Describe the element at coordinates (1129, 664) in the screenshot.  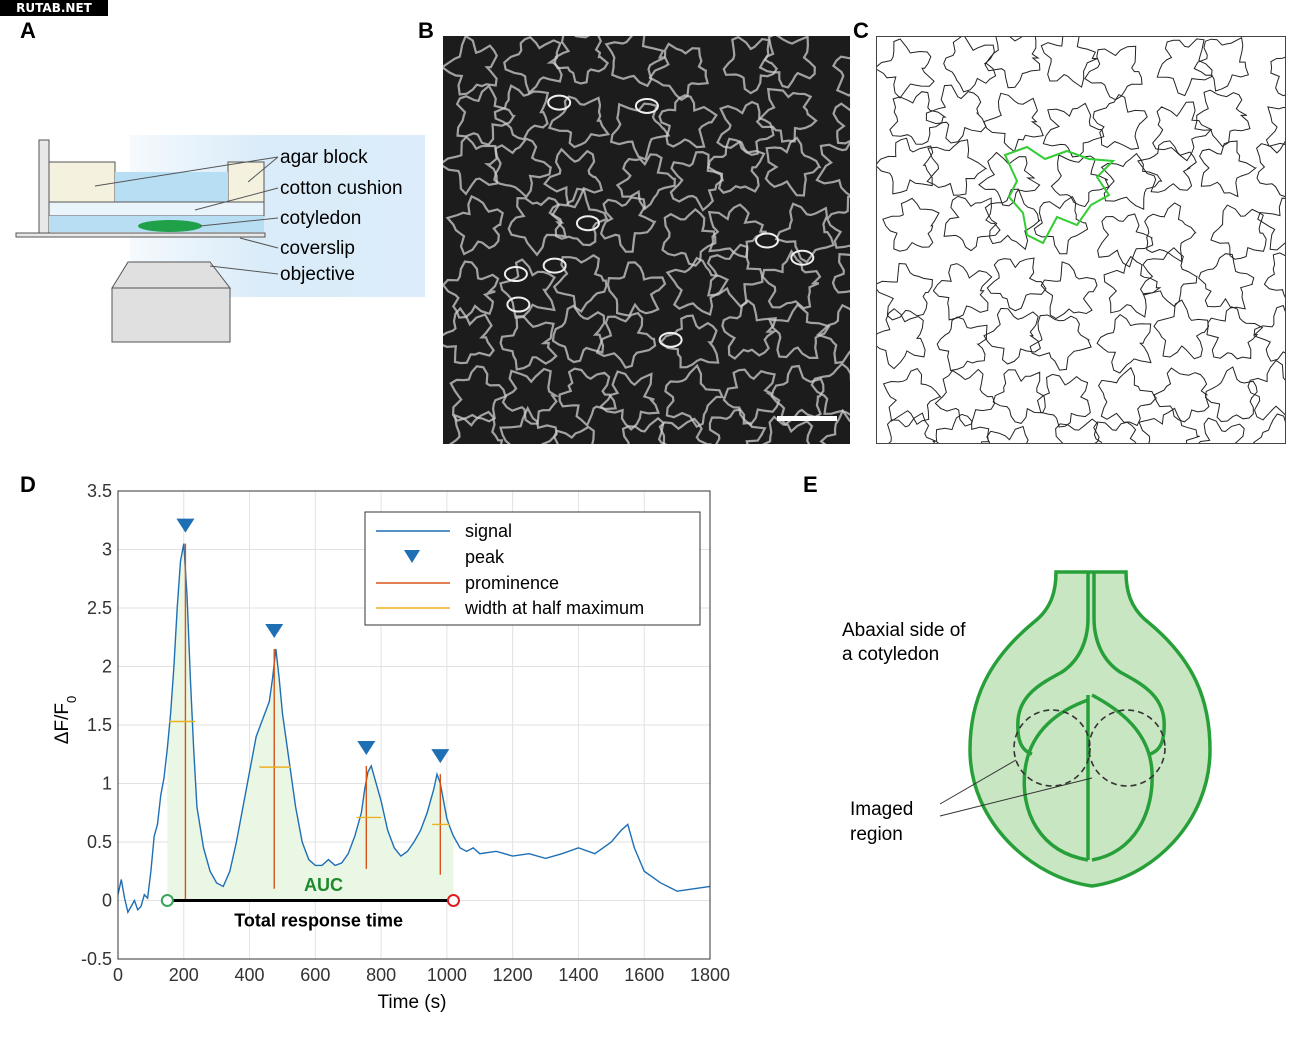
I see `vein-right` at that location.